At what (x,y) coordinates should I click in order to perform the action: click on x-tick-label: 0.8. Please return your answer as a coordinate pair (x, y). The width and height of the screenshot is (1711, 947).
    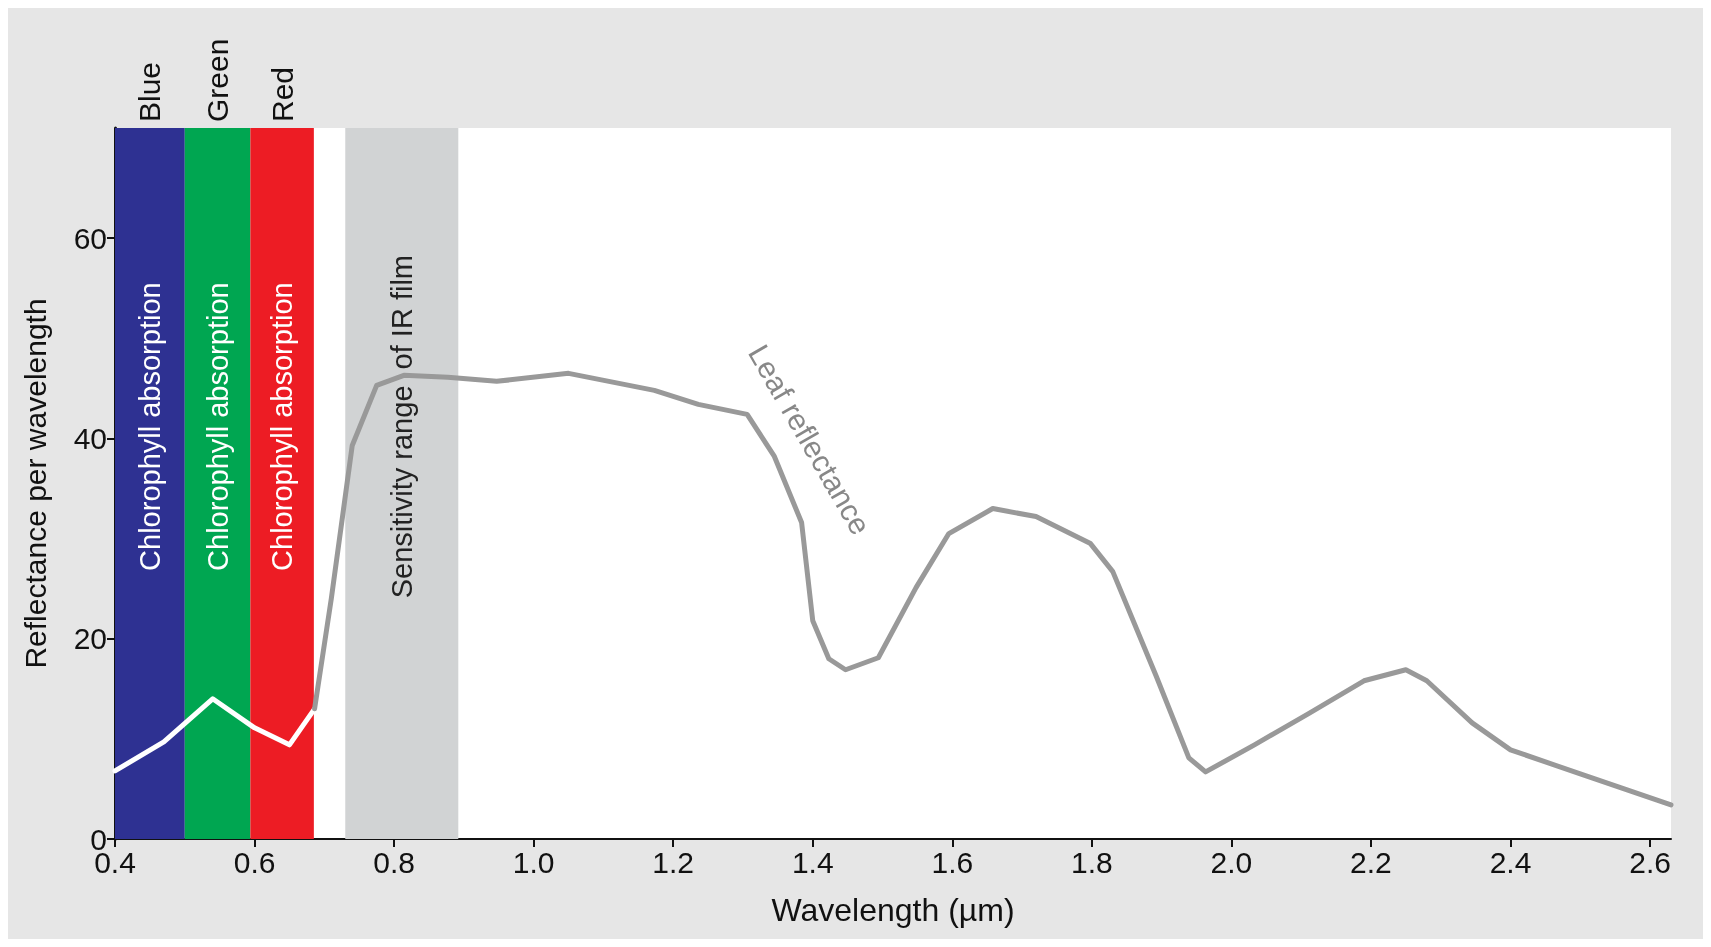
    Looking at the image, I should click on (394, 862).